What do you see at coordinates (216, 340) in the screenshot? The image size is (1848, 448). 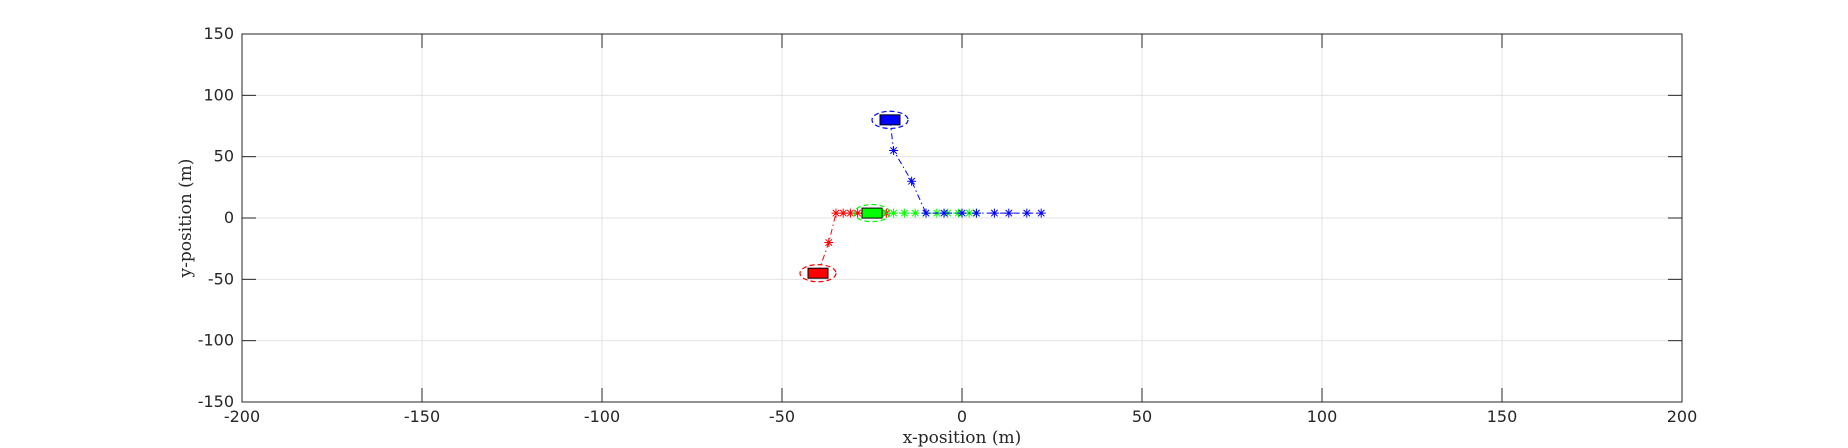 I see `y-tick-label: -100` at bounding box center [216, 340].